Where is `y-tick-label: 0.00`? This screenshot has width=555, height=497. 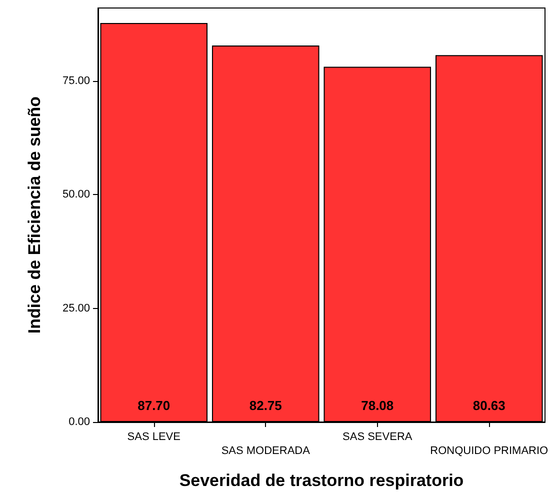
y-tick-label: 0.00 is located at coordinates (79, 422).